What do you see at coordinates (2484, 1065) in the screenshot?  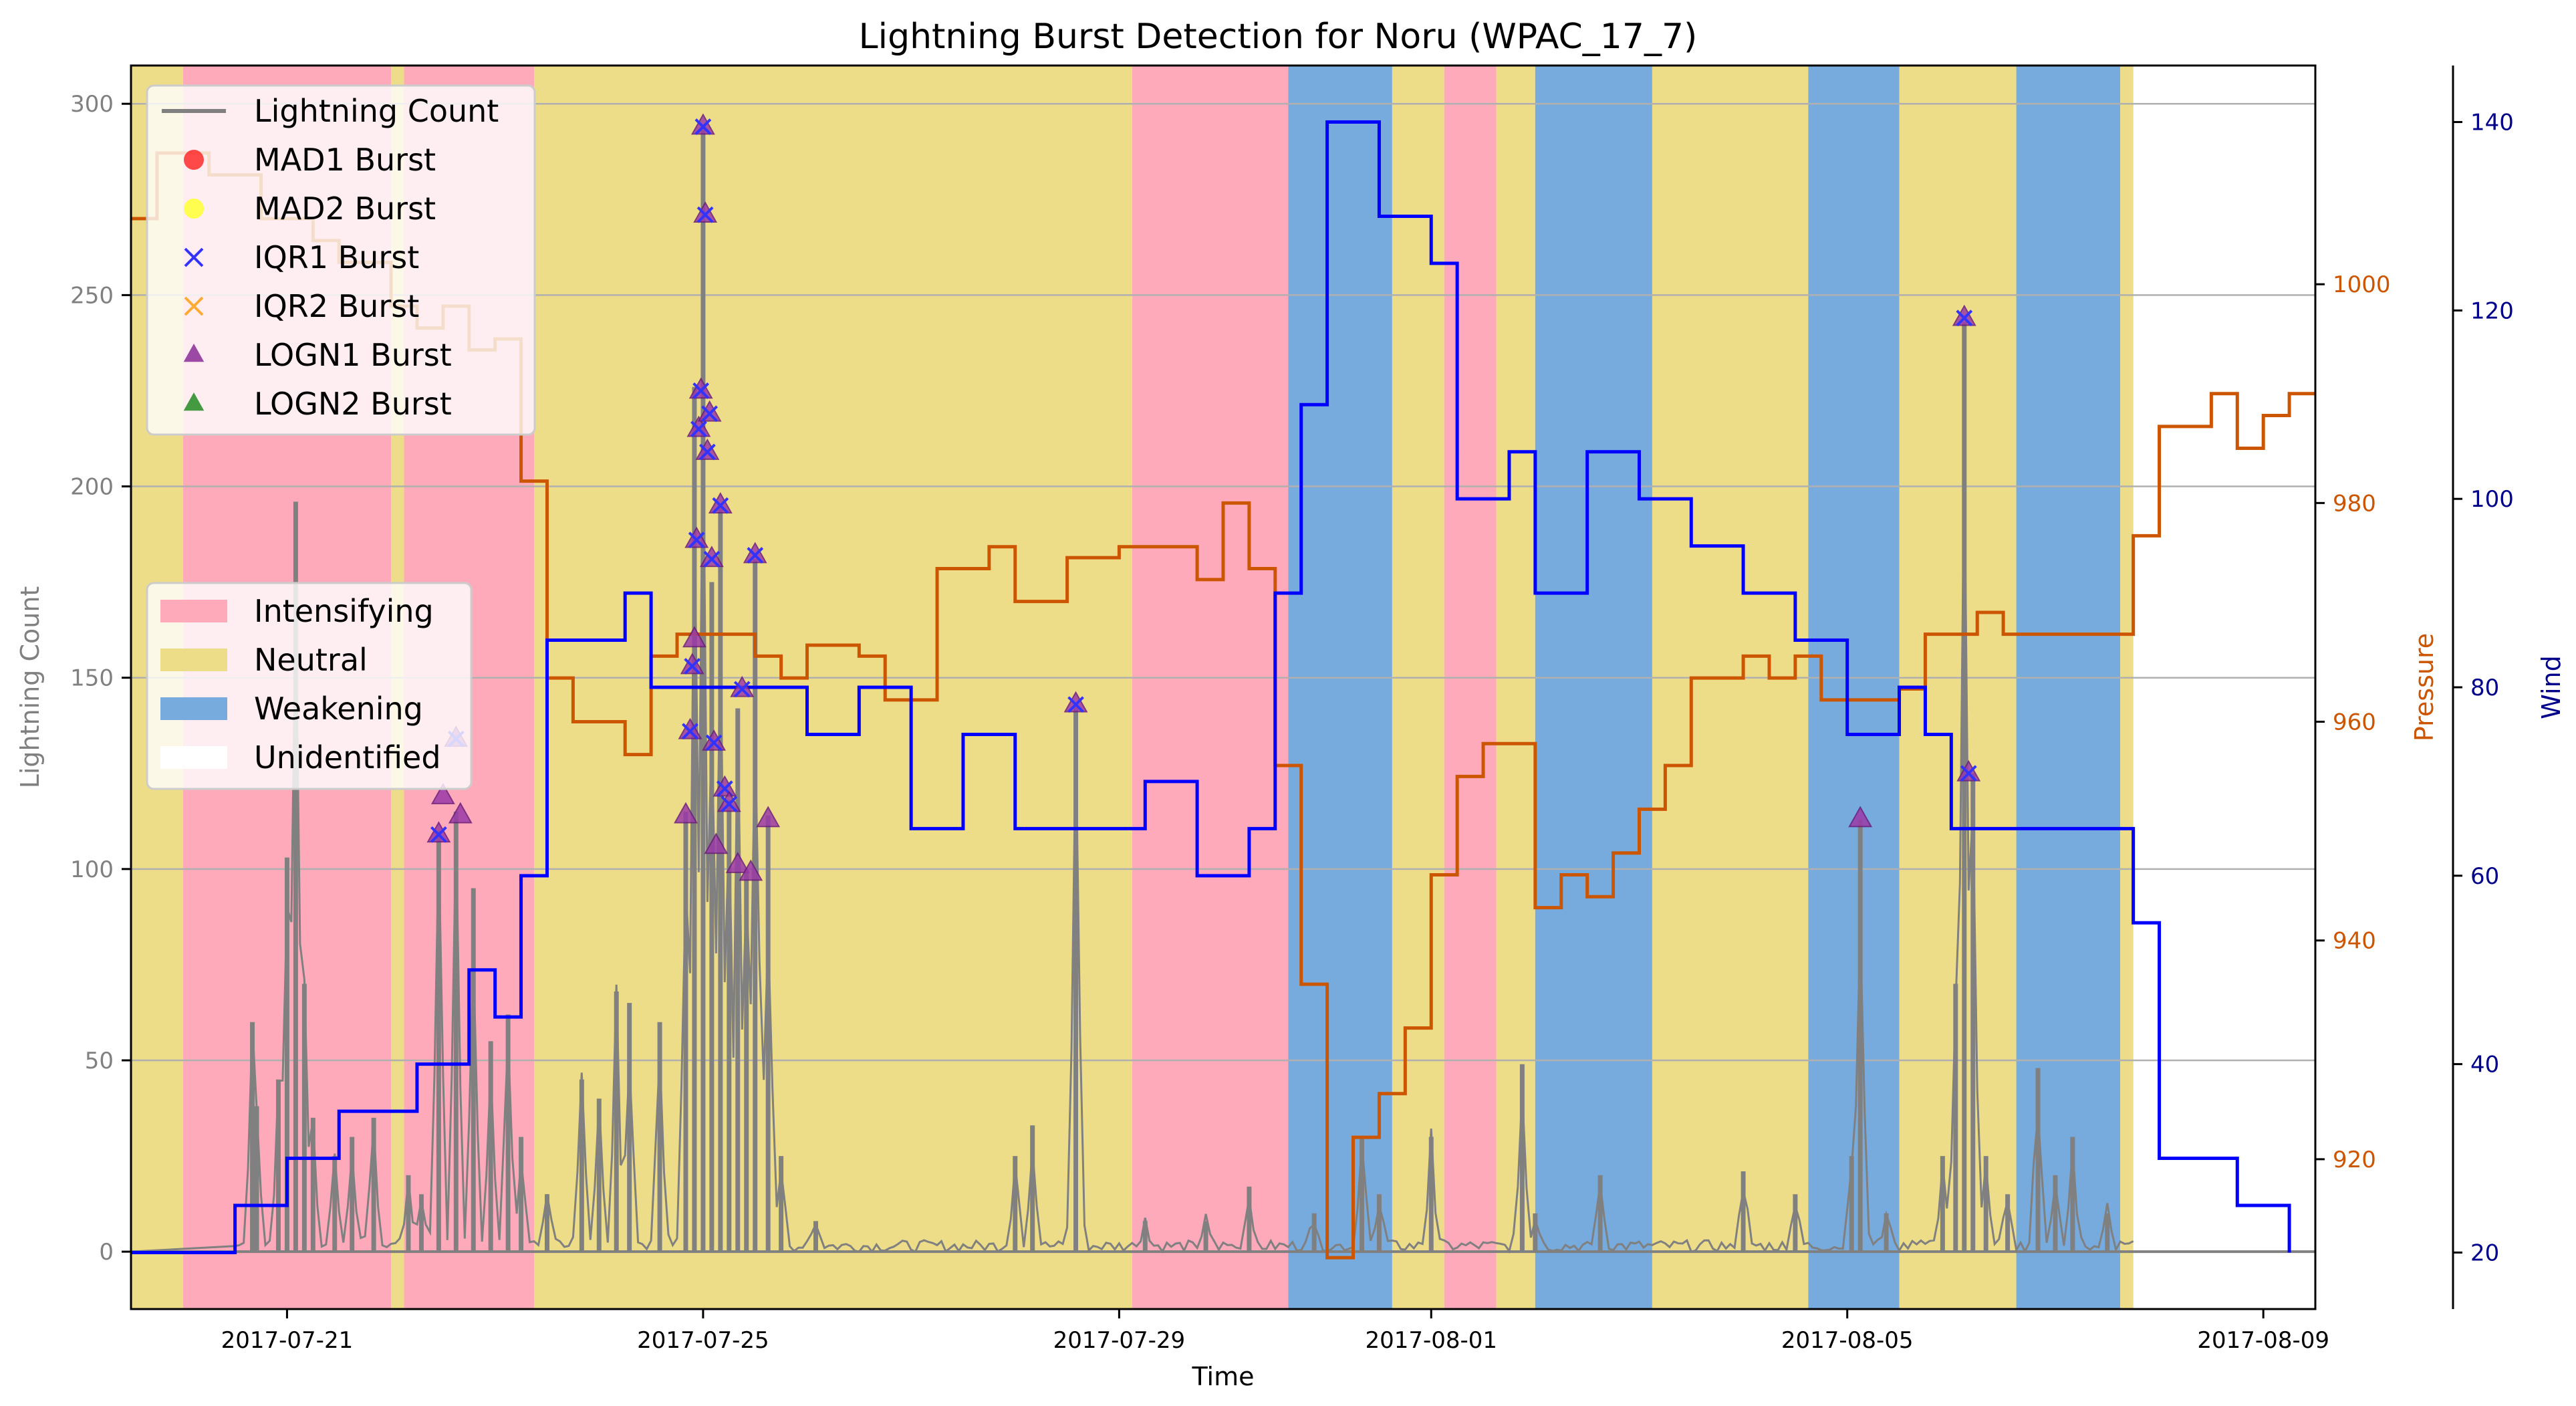 I see `wind-tick-label: 40` at bounding box center [2484, 1065].